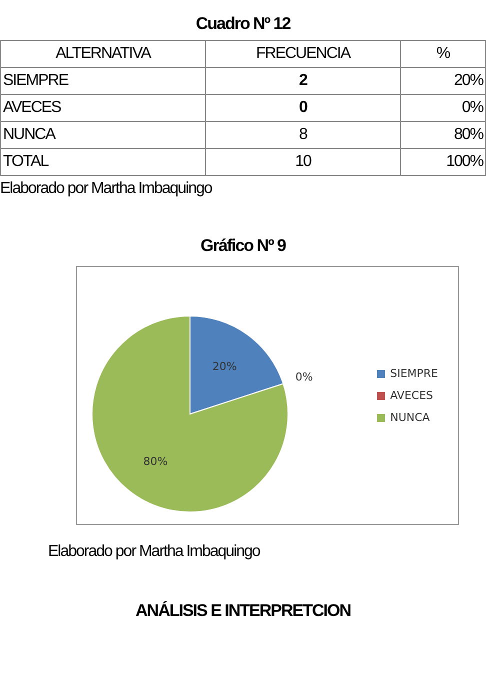 This screenshot has width=486, height=676. What do you see at coordinates (303, 54) in the screenshot?
I see `text: FRECUENCIA` at bounding box center [303, 54].